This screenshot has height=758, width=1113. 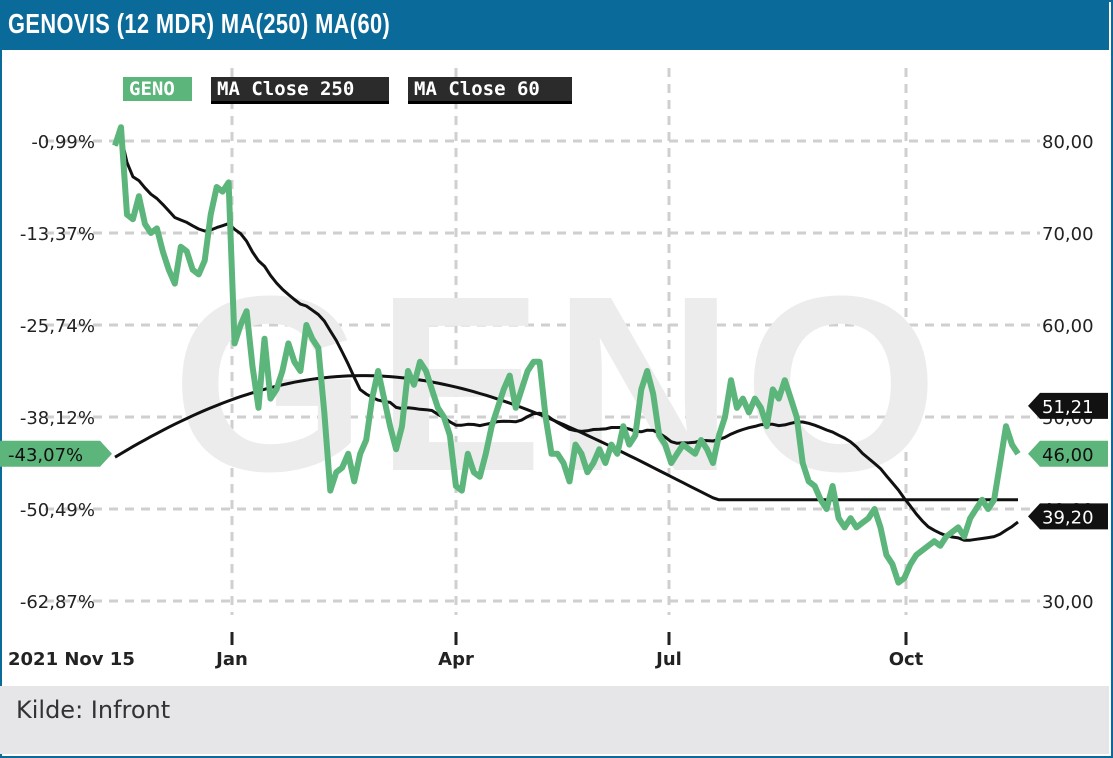 What do you see at coordinates (554, 720) in the screenshot?
I see `chart-footer: Kilde: Infront` at bounding box center [554, 720].